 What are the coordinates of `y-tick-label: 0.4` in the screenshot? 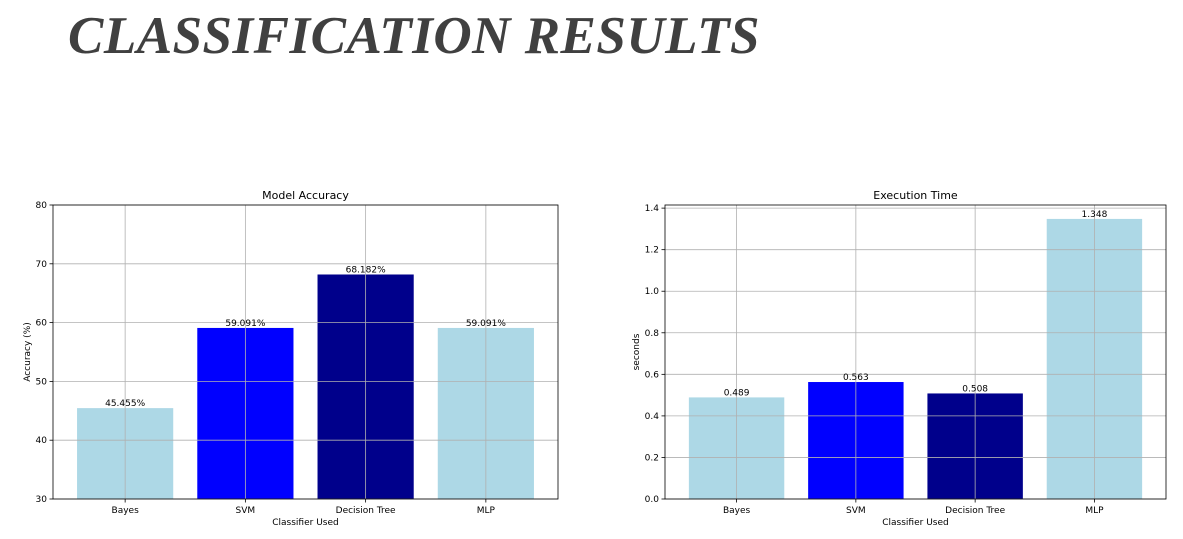 It's located at (652, 417).